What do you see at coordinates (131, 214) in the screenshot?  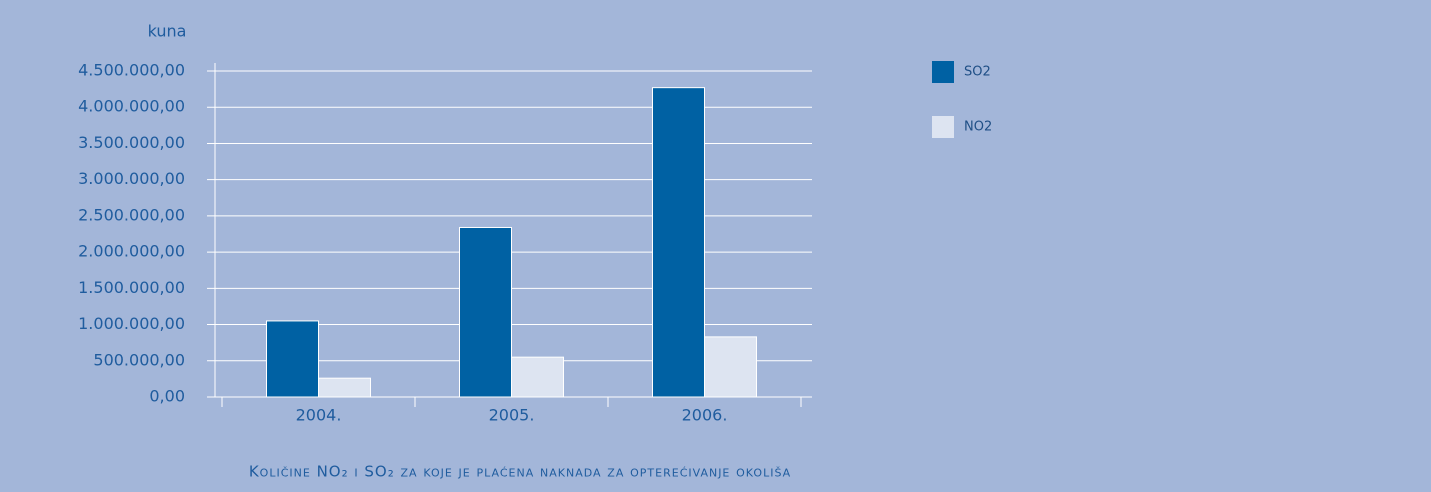 I see `y-tick-label: 2.500.000,00` at bounding box center [131, 214].